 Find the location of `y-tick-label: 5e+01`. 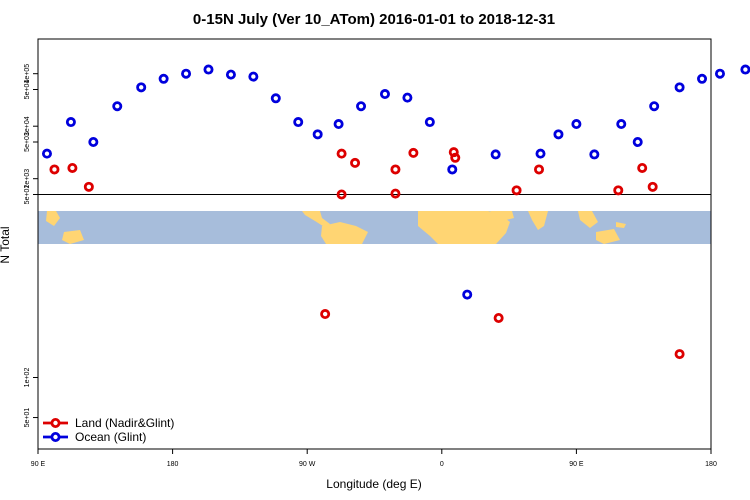

y-tick-label: 5e+01 is located at coordinates (27, 418).